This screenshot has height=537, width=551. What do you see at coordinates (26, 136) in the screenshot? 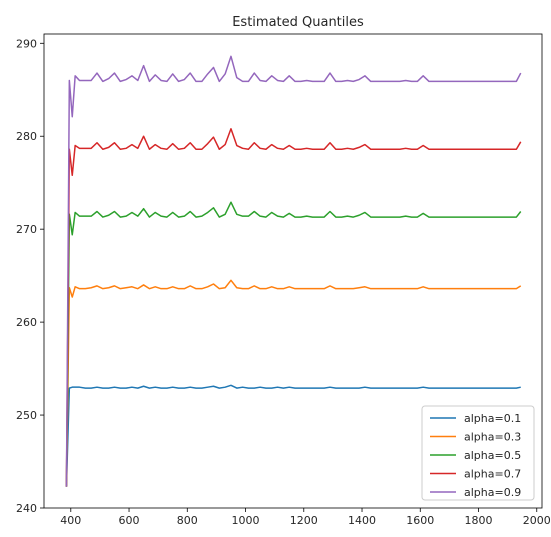
I see `y-tick-label: 280` at bounding box center [26, 136].